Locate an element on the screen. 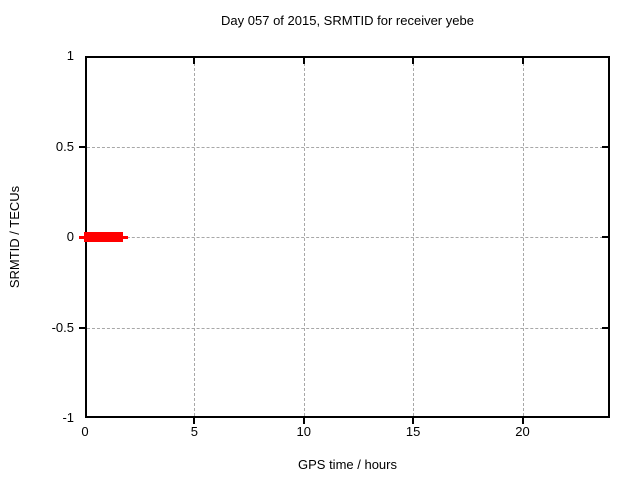 Image resolution: width=640 pixels, height=480 pixels. x-tick-label: 5 is located at coordinates (194, 431).